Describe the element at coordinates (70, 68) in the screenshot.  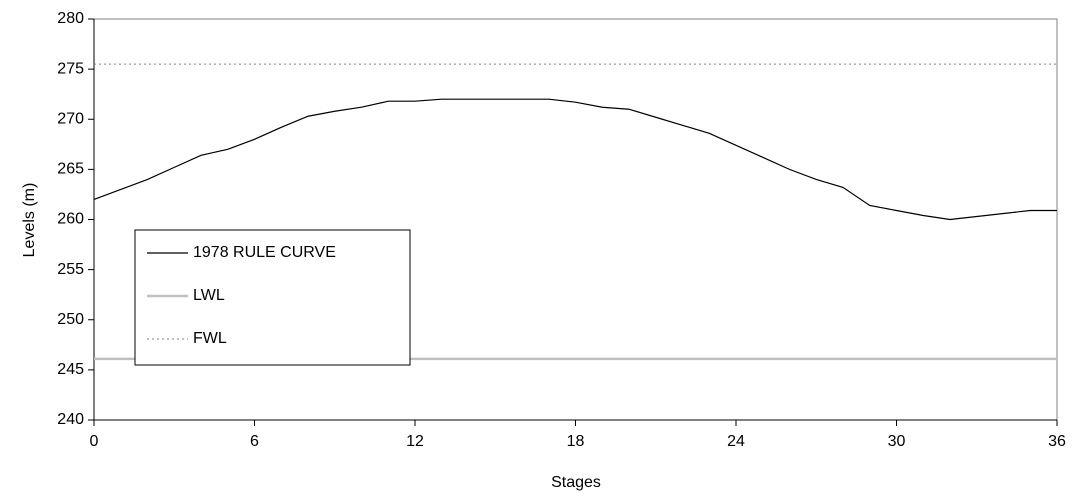
I see `y-tick-label: 275` at that location.